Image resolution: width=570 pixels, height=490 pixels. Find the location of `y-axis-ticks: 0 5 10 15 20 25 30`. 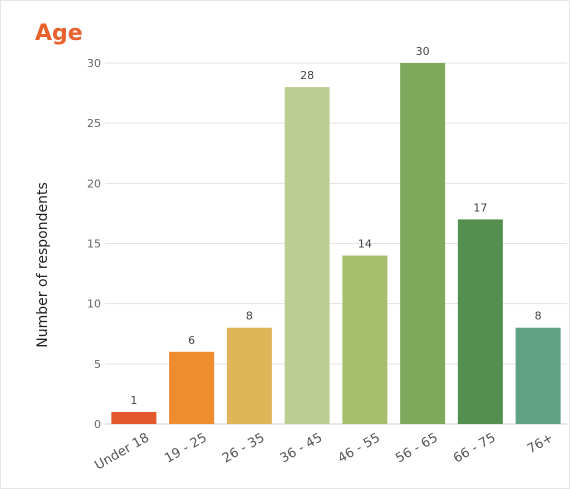

y-axis-ticks: 0 5 10 15 20 25 30 is located at coordinates (94, 244).